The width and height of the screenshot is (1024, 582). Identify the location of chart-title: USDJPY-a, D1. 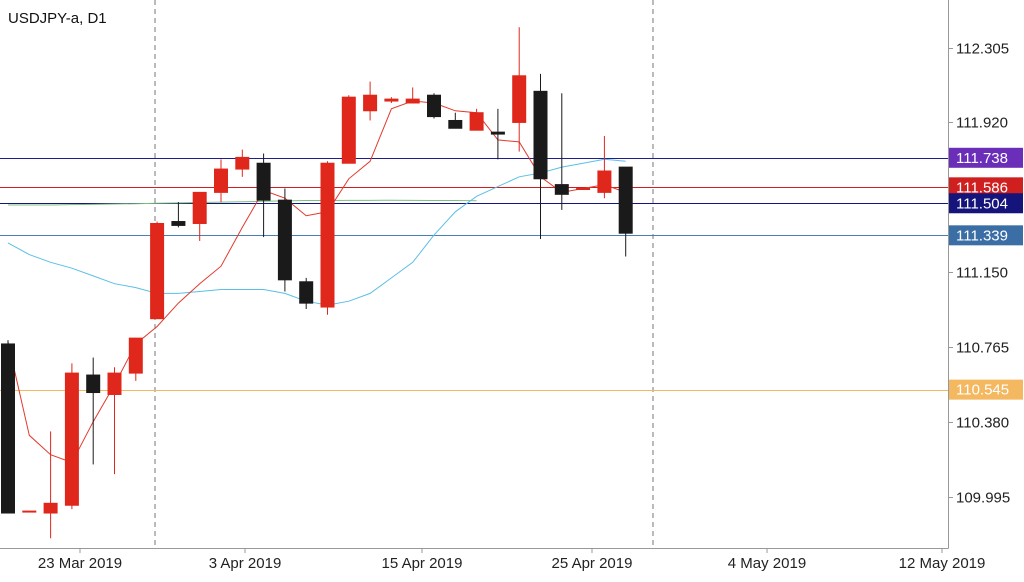
(57, 18).